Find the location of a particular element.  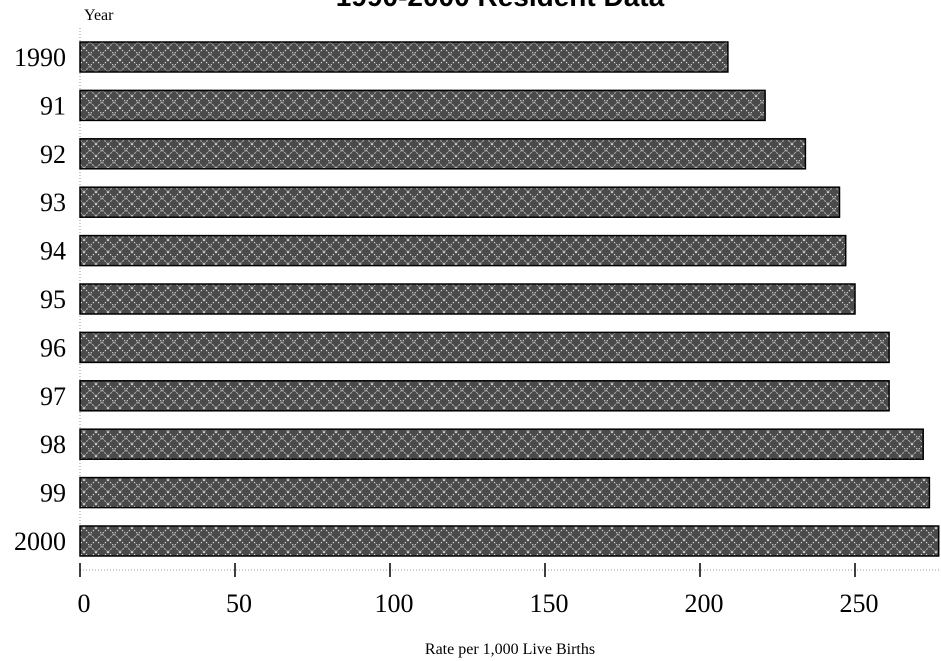

x-tick-label-100: 100 is located at coordinates (394, 603).